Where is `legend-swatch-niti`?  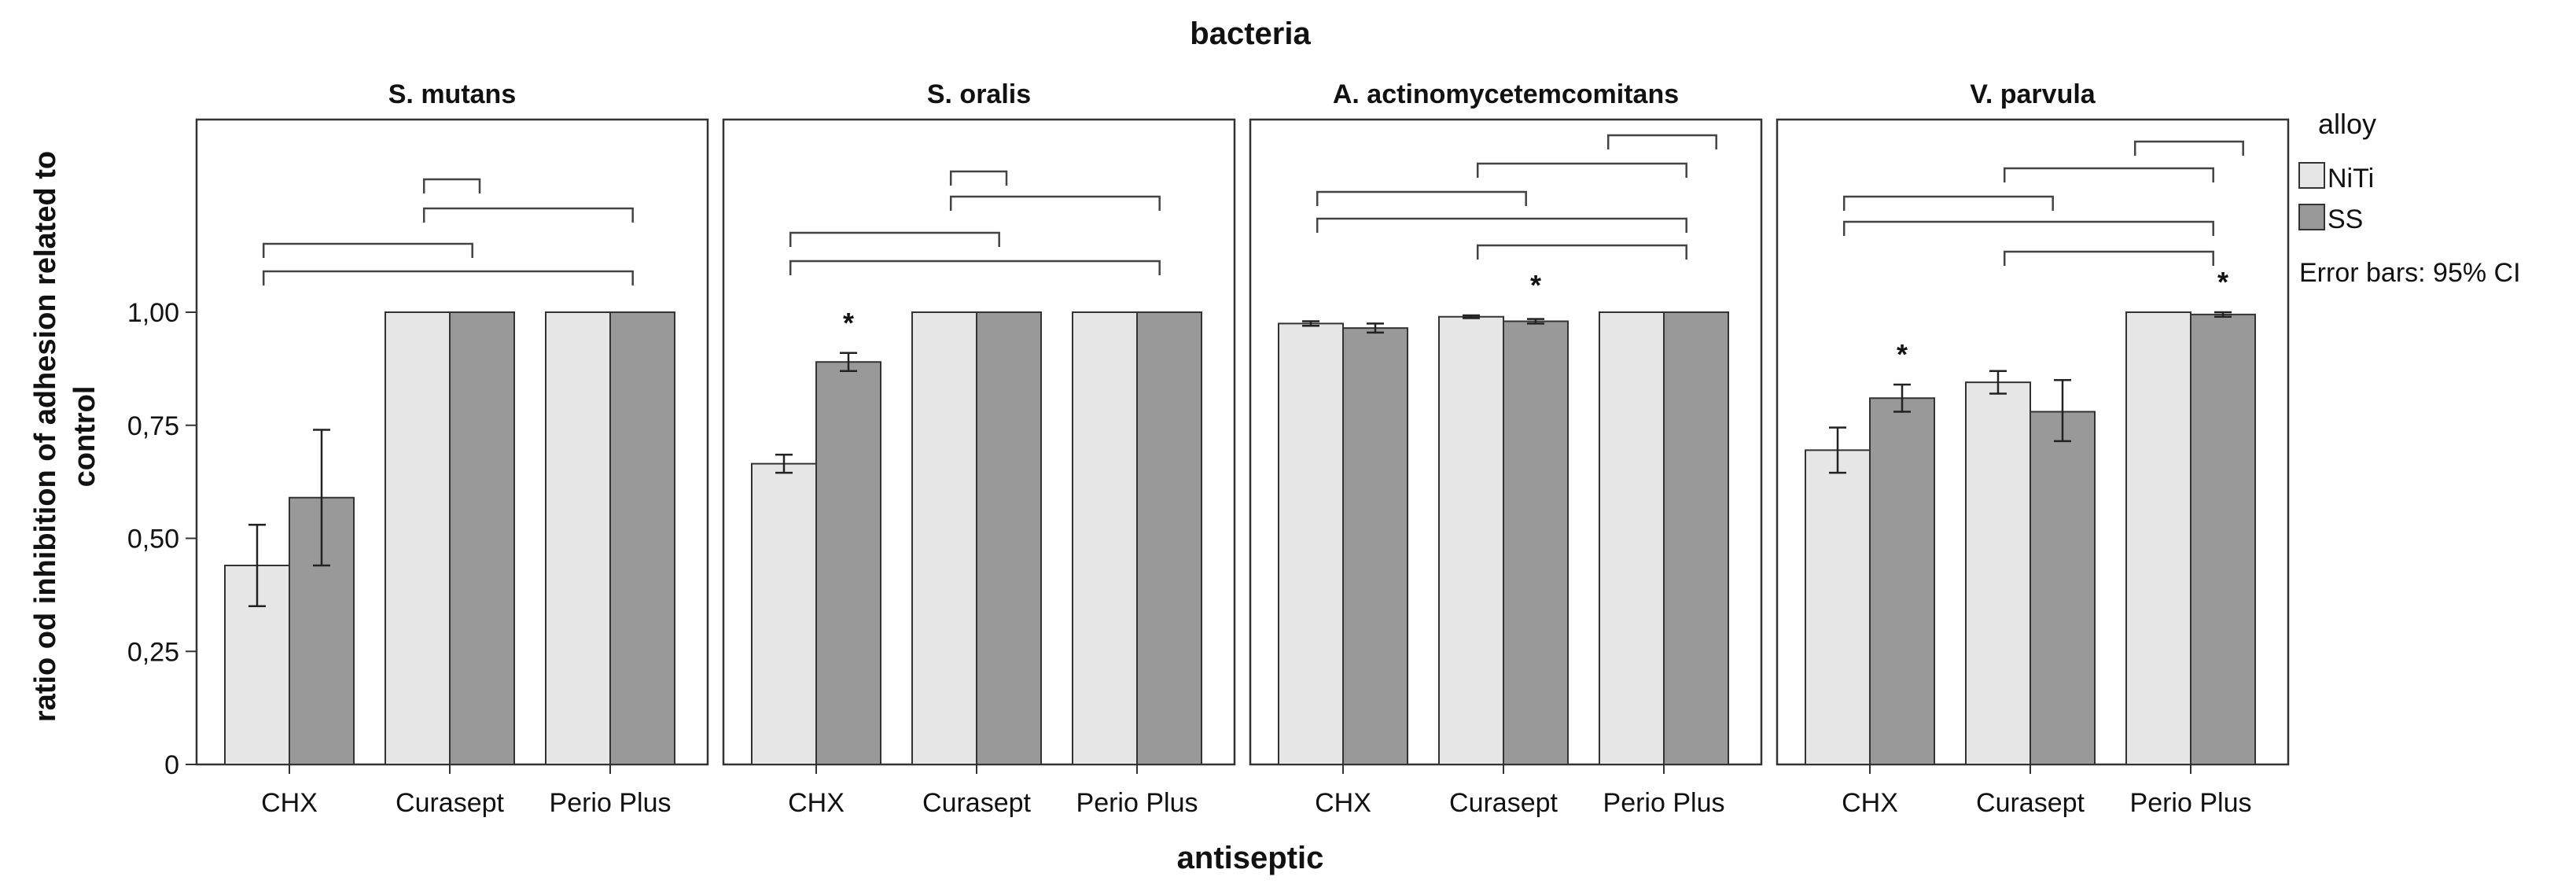 legend-swatch-niti is located at coordinates (2311, 176).